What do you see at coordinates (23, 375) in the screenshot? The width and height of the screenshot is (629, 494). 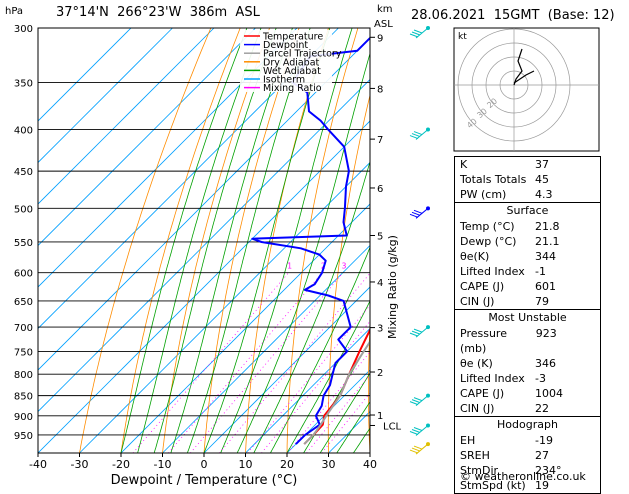 I see `pressure-tick-label: 800` at bounding box center [23, 375].